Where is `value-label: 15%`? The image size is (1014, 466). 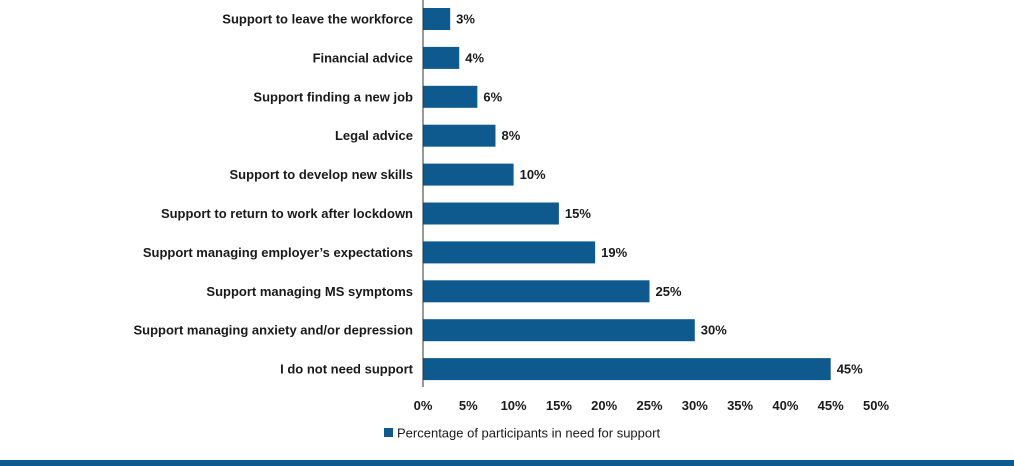 value-label: 15% is located at coordinates (578, 213).